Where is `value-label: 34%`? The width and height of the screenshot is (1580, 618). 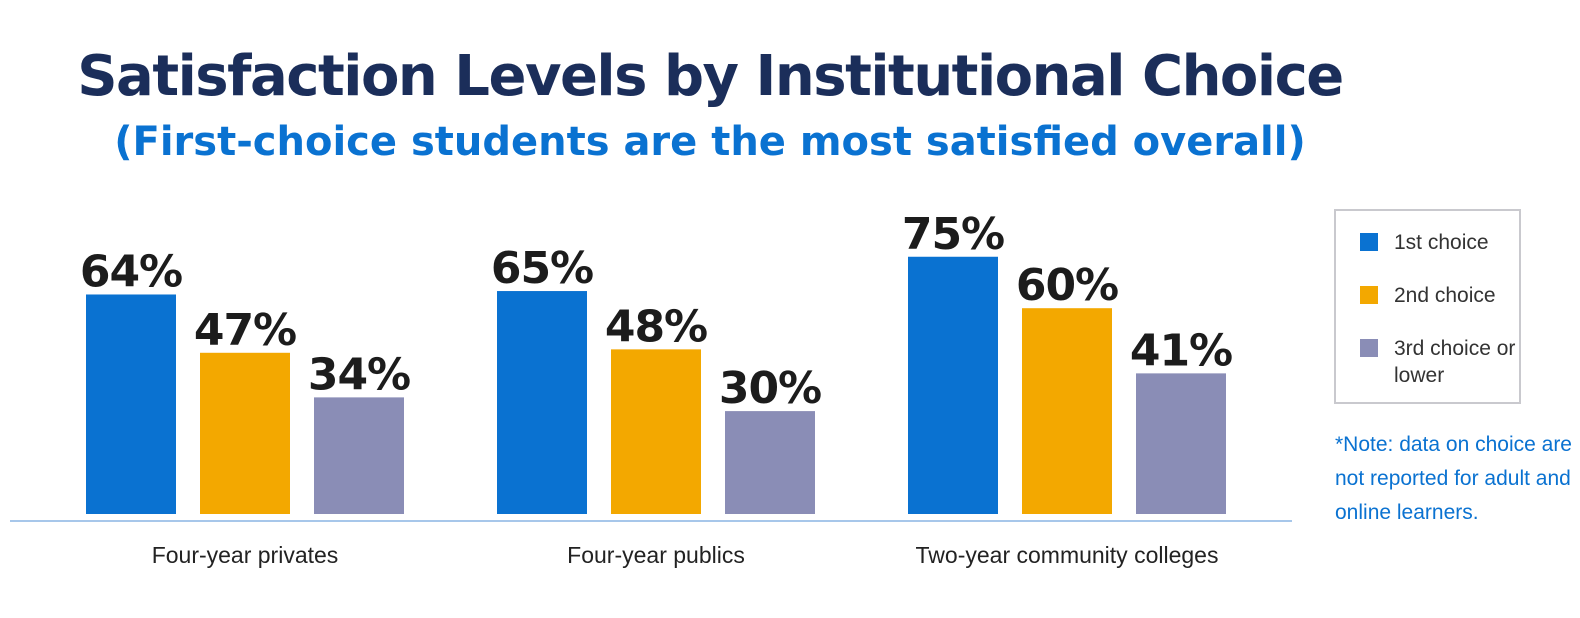
value-label: 34% is located at coordinates (359, 374).